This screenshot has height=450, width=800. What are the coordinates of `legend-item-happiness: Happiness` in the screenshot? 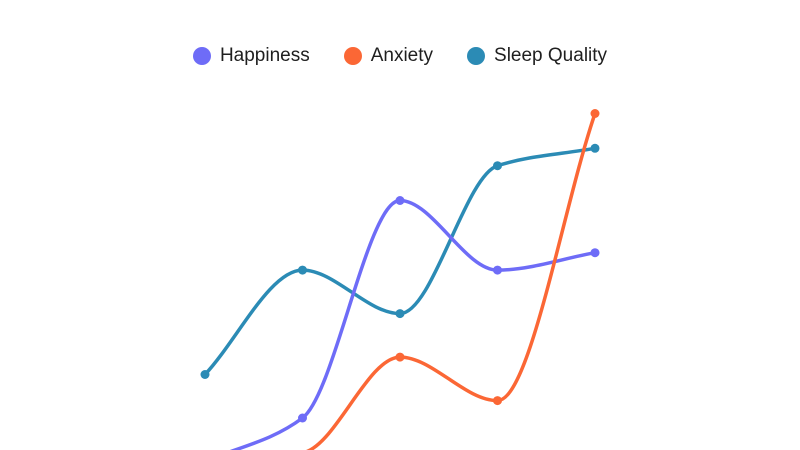 It's located at (251, 56).